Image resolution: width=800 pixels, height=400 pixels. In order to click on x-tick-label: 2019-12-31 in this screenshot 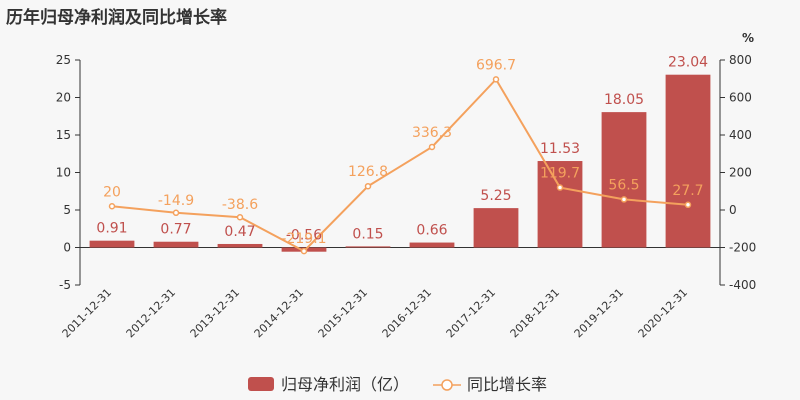, I will do `click(599, 313)`.